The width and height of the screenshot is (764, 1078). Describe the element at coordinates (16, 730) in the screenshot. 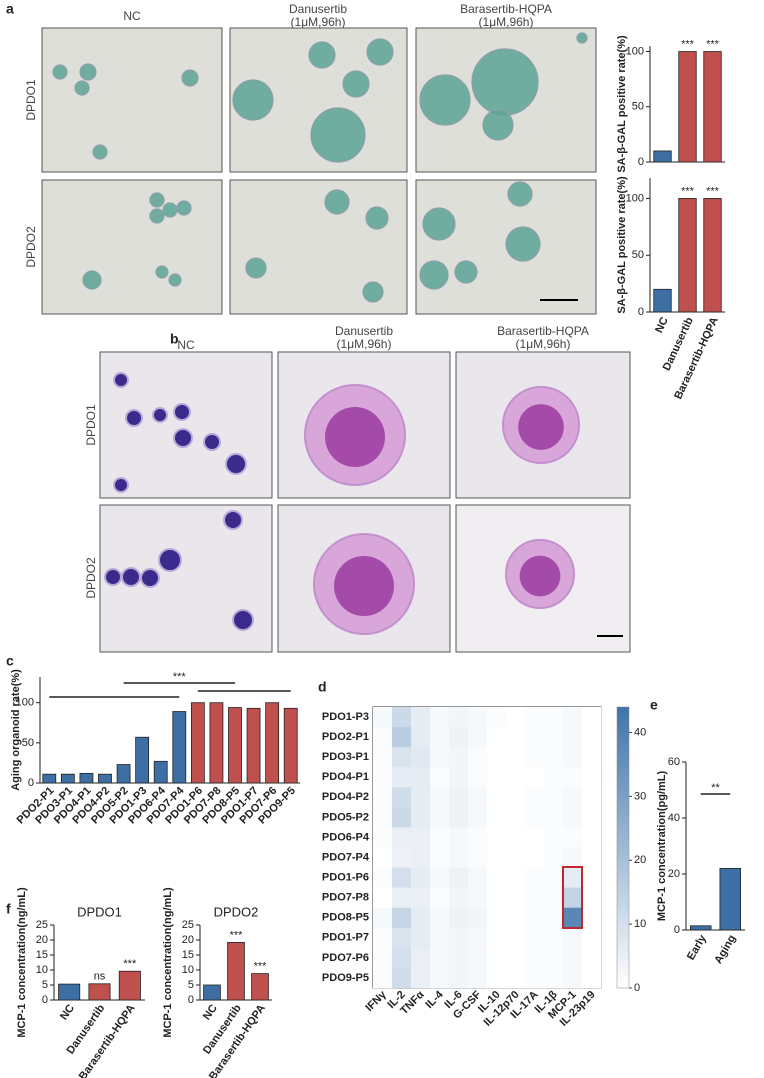

I see `y-axis-label: Aging organoid rate(%)` at that location.